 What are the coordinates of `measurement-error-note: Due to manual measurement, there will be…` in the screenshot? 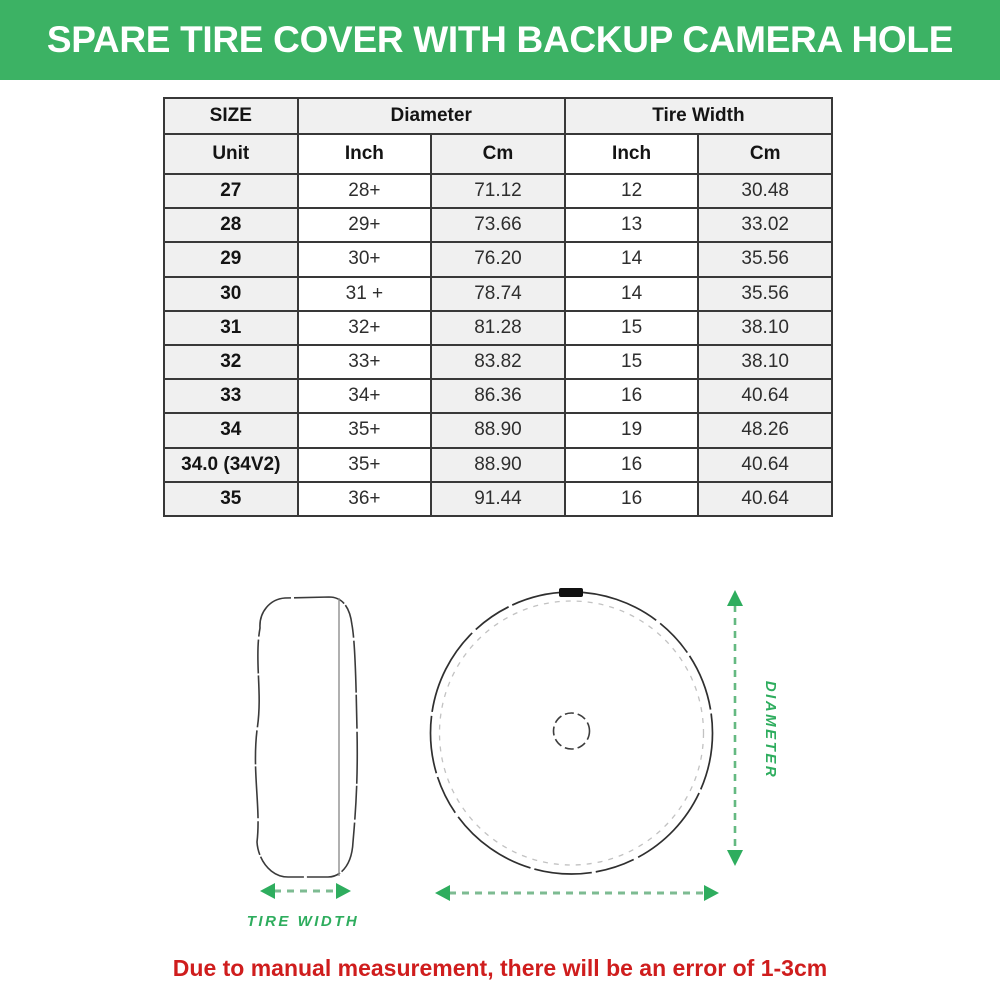 It's located at (500, 968).